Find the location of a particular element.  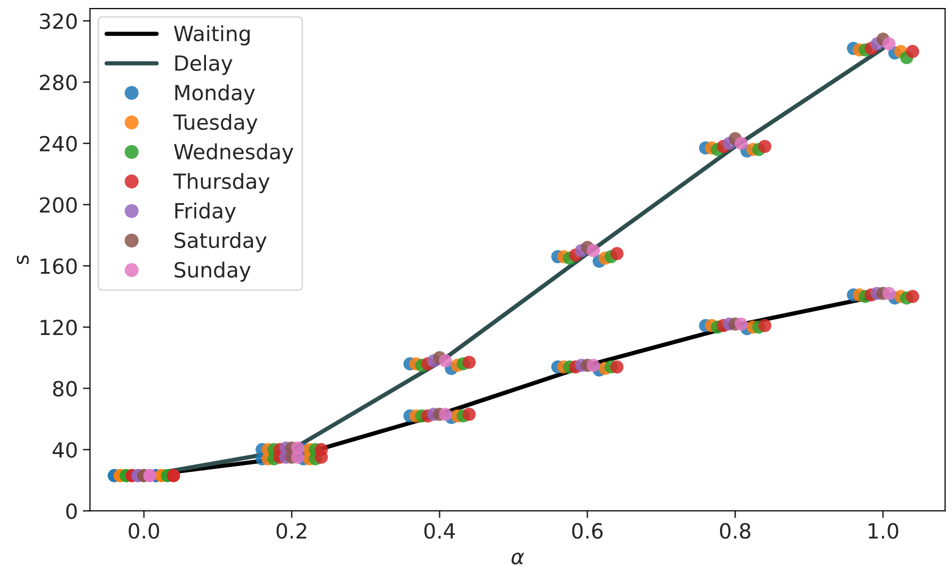

x-tick-label: 0.8 is located at coordinates (735, 531).